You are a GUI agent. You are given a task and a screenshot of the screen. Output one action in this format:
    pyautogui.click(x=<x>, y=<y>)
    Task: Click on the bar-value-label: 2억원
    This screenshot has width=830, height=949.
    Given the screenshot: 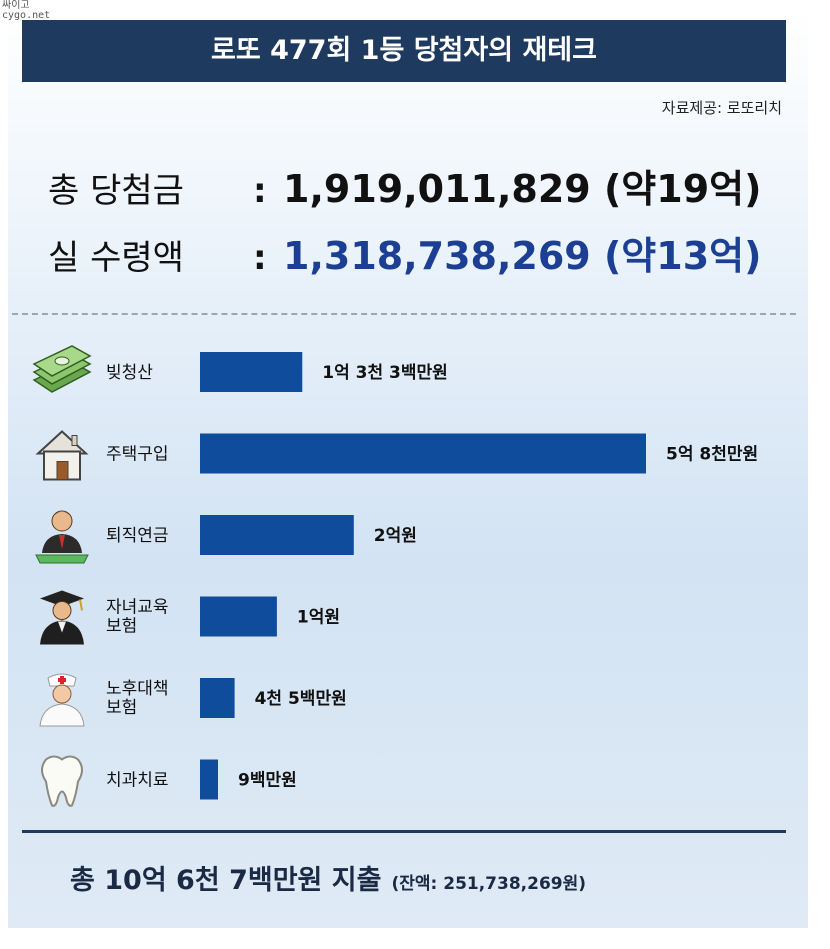 What is the action you would take?
    pyautogui.click(x=395, y=536)
    